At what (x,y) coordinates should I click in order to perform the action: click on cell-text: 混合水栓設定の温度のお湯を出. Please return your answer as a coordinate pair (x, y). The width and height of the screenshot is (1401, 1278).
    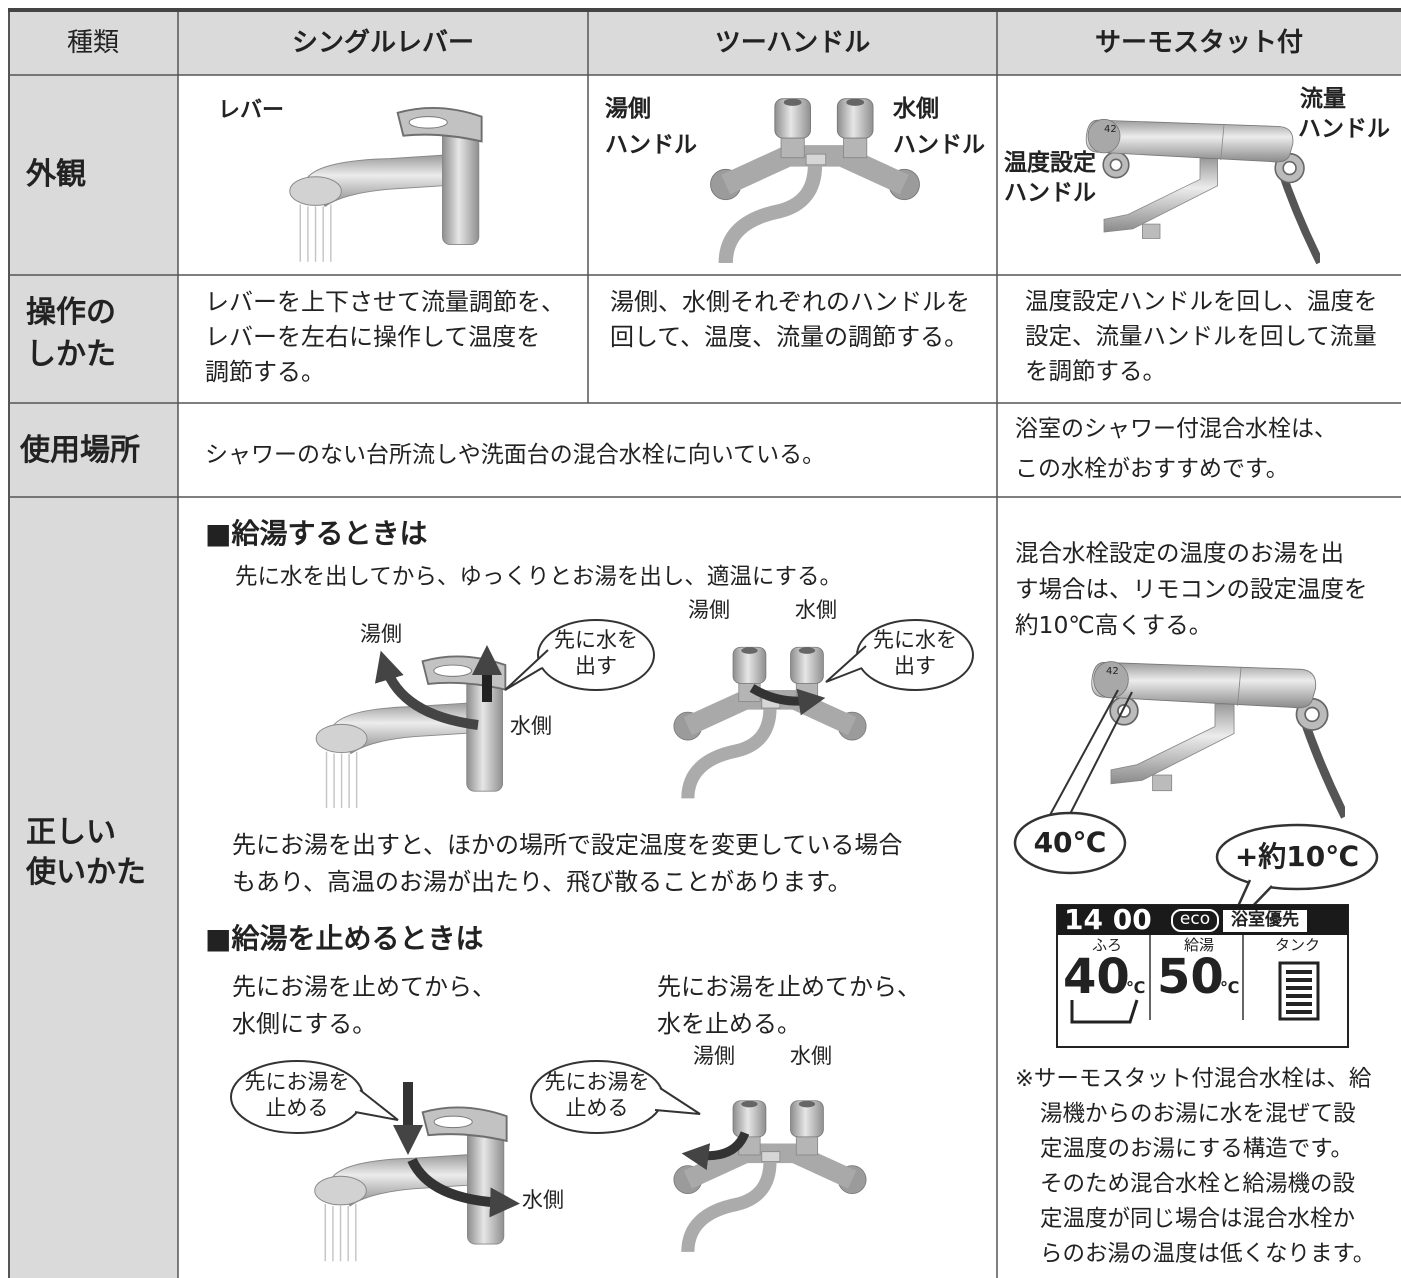
    Looking at the image, I should click on (1179, 553).